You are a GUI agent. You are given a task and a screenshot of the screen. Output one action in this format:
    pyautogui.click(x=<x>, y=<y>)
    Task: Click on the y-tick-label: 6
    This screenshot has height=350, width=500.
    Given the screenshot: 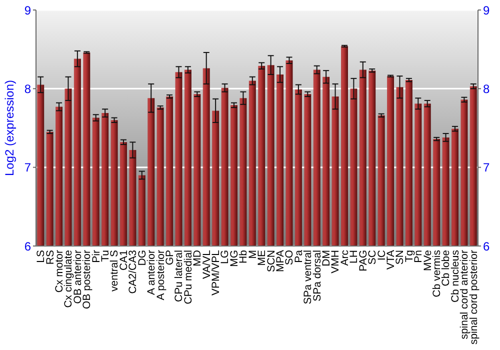 What is the action you would take?
    pyautogui.click(x=28, y=246)
    